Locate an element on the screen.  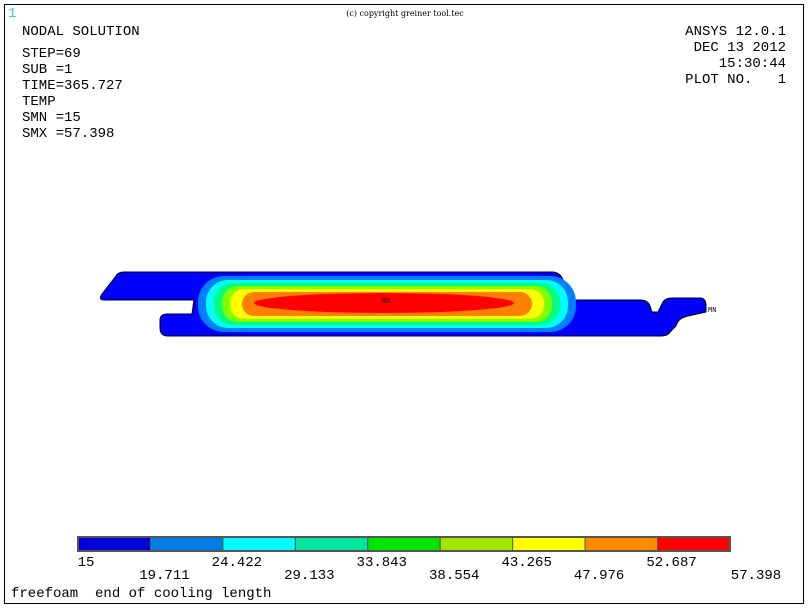
step-value: STEP=69 is located at coordinates (51, 54).